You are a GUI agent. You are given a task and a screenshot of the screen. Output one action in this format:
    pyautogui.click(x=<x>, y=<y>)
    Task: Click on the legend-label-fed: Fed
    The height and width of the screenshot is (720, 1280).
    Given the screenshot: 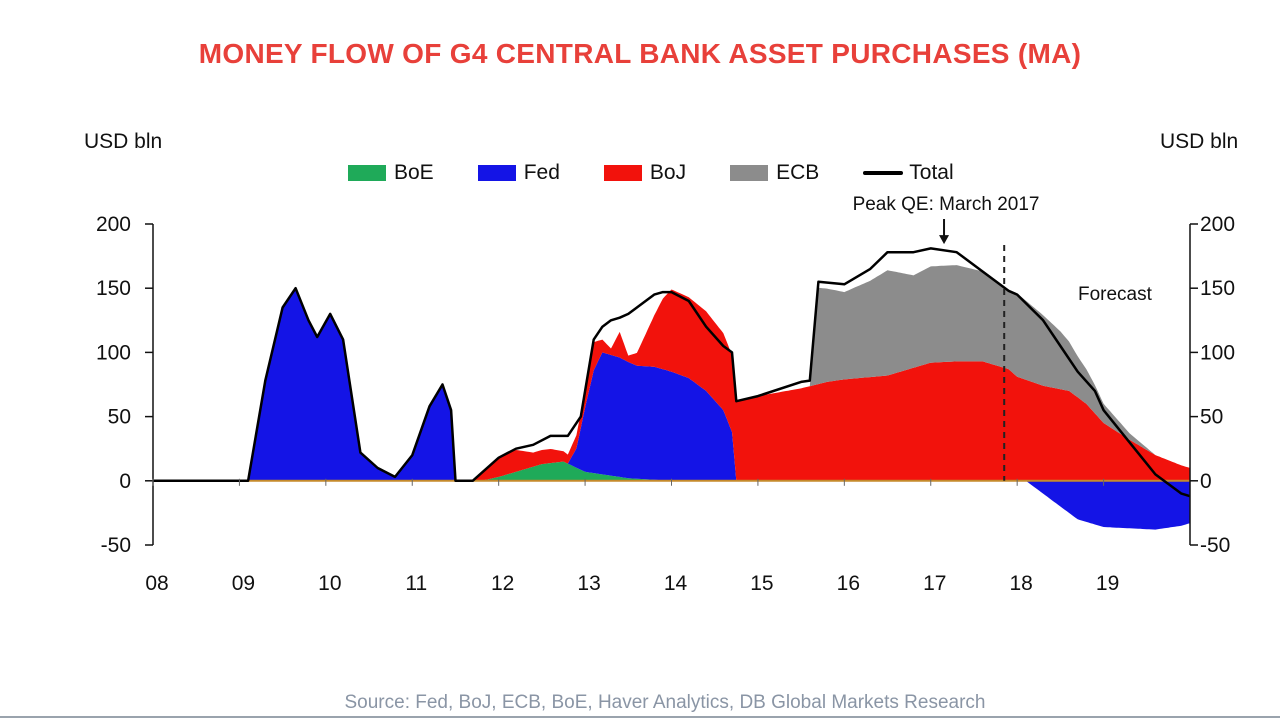 What is the action you would take?
    pyautogui.click(x=541, y=172)
    